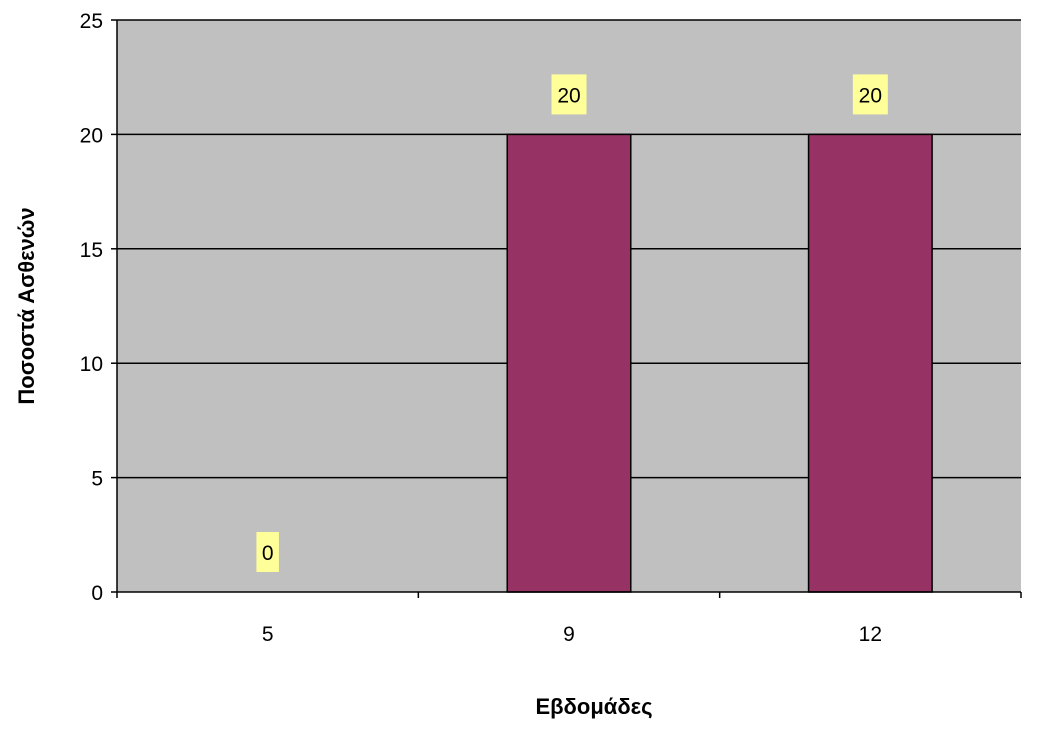 The image size is (1048, 729). Describe the element at coordinates (97, 479) in the screenshot. I see `y-tick-label: 5` at that location.